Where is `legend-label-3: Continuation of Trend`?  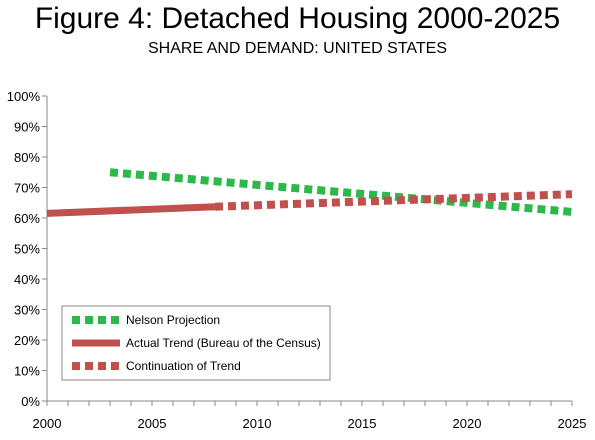 legend-label-3: Continuation of Trend is located at coordinates (183, 366).